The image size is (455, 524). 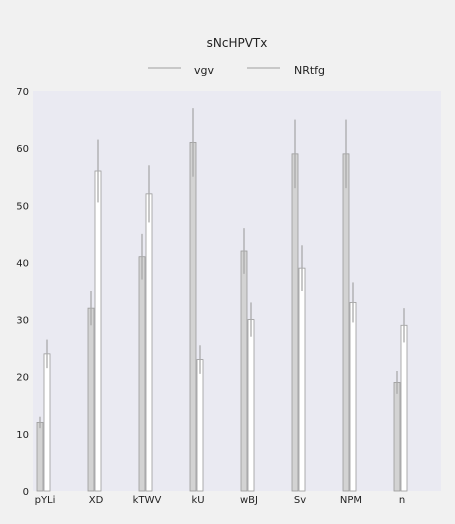 I want to click on x-tick-label-Sv: Sv, so click(x=300, y=500).